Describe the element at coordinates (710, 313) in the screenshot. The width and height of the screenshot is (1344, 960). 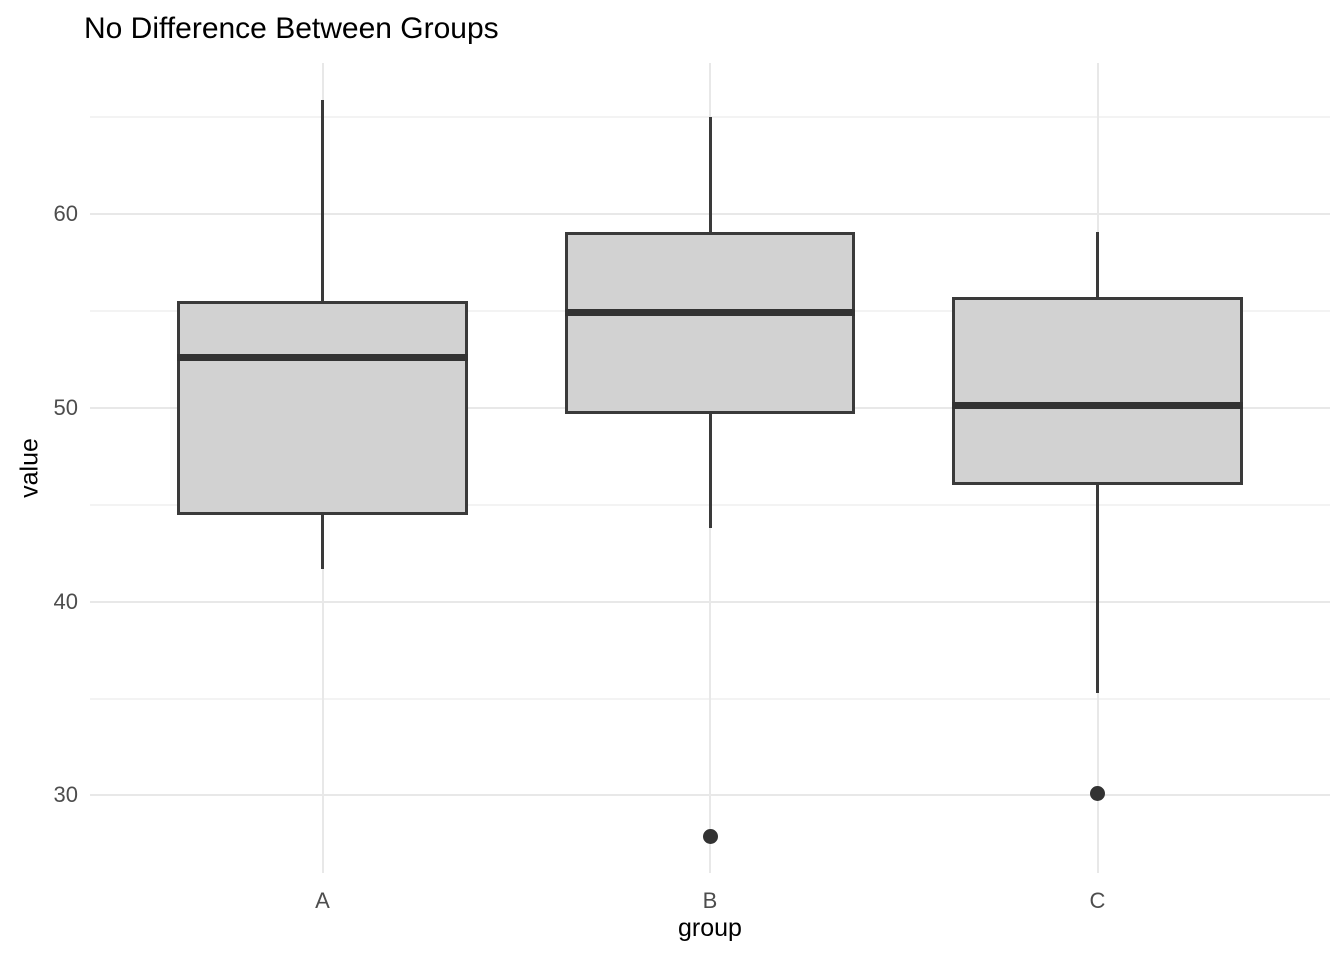
I see `median-B` at that location.